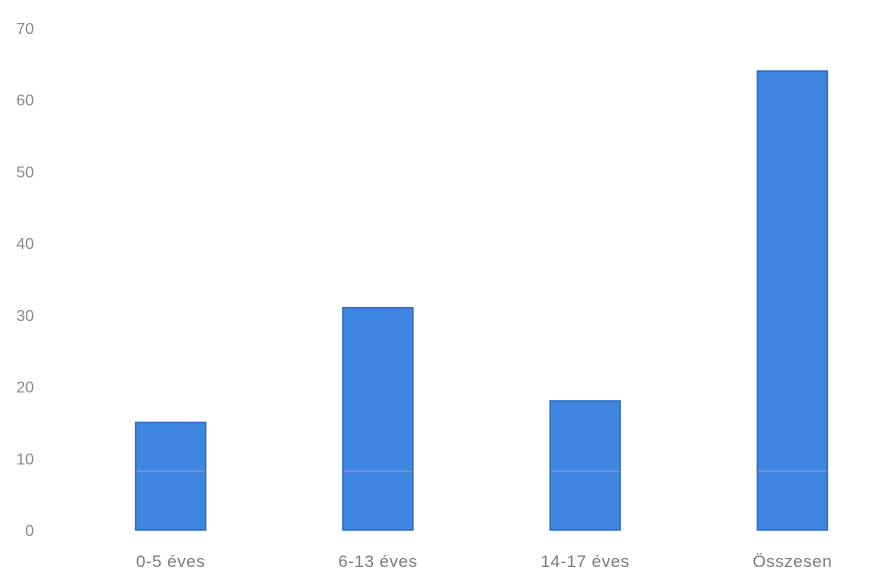 The width and height of the screenshot is (889, 572). I want to click on x-tick-label: 6-13 éves, so click(377, 561).